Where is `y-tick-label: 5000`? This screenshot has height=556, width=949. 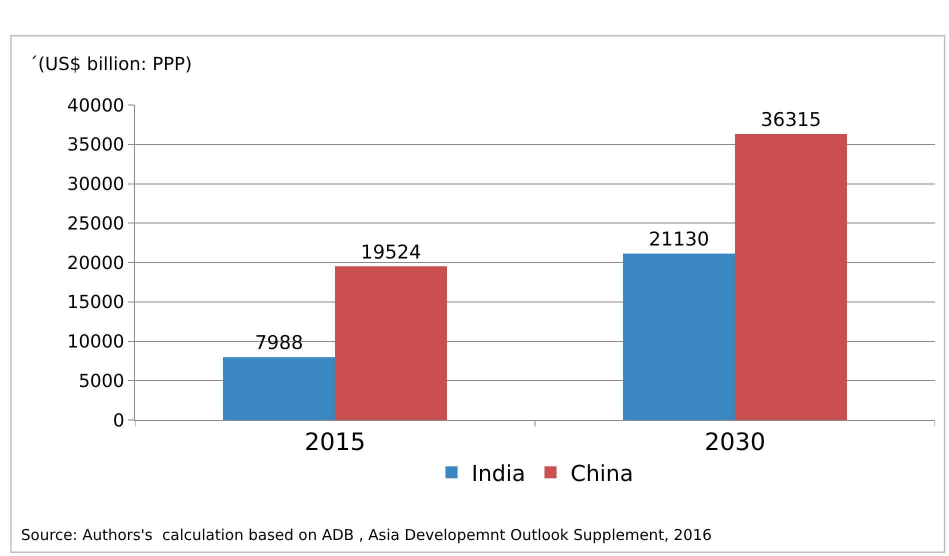
y-tick-label: 5000 is located at coordinates (101, 381).